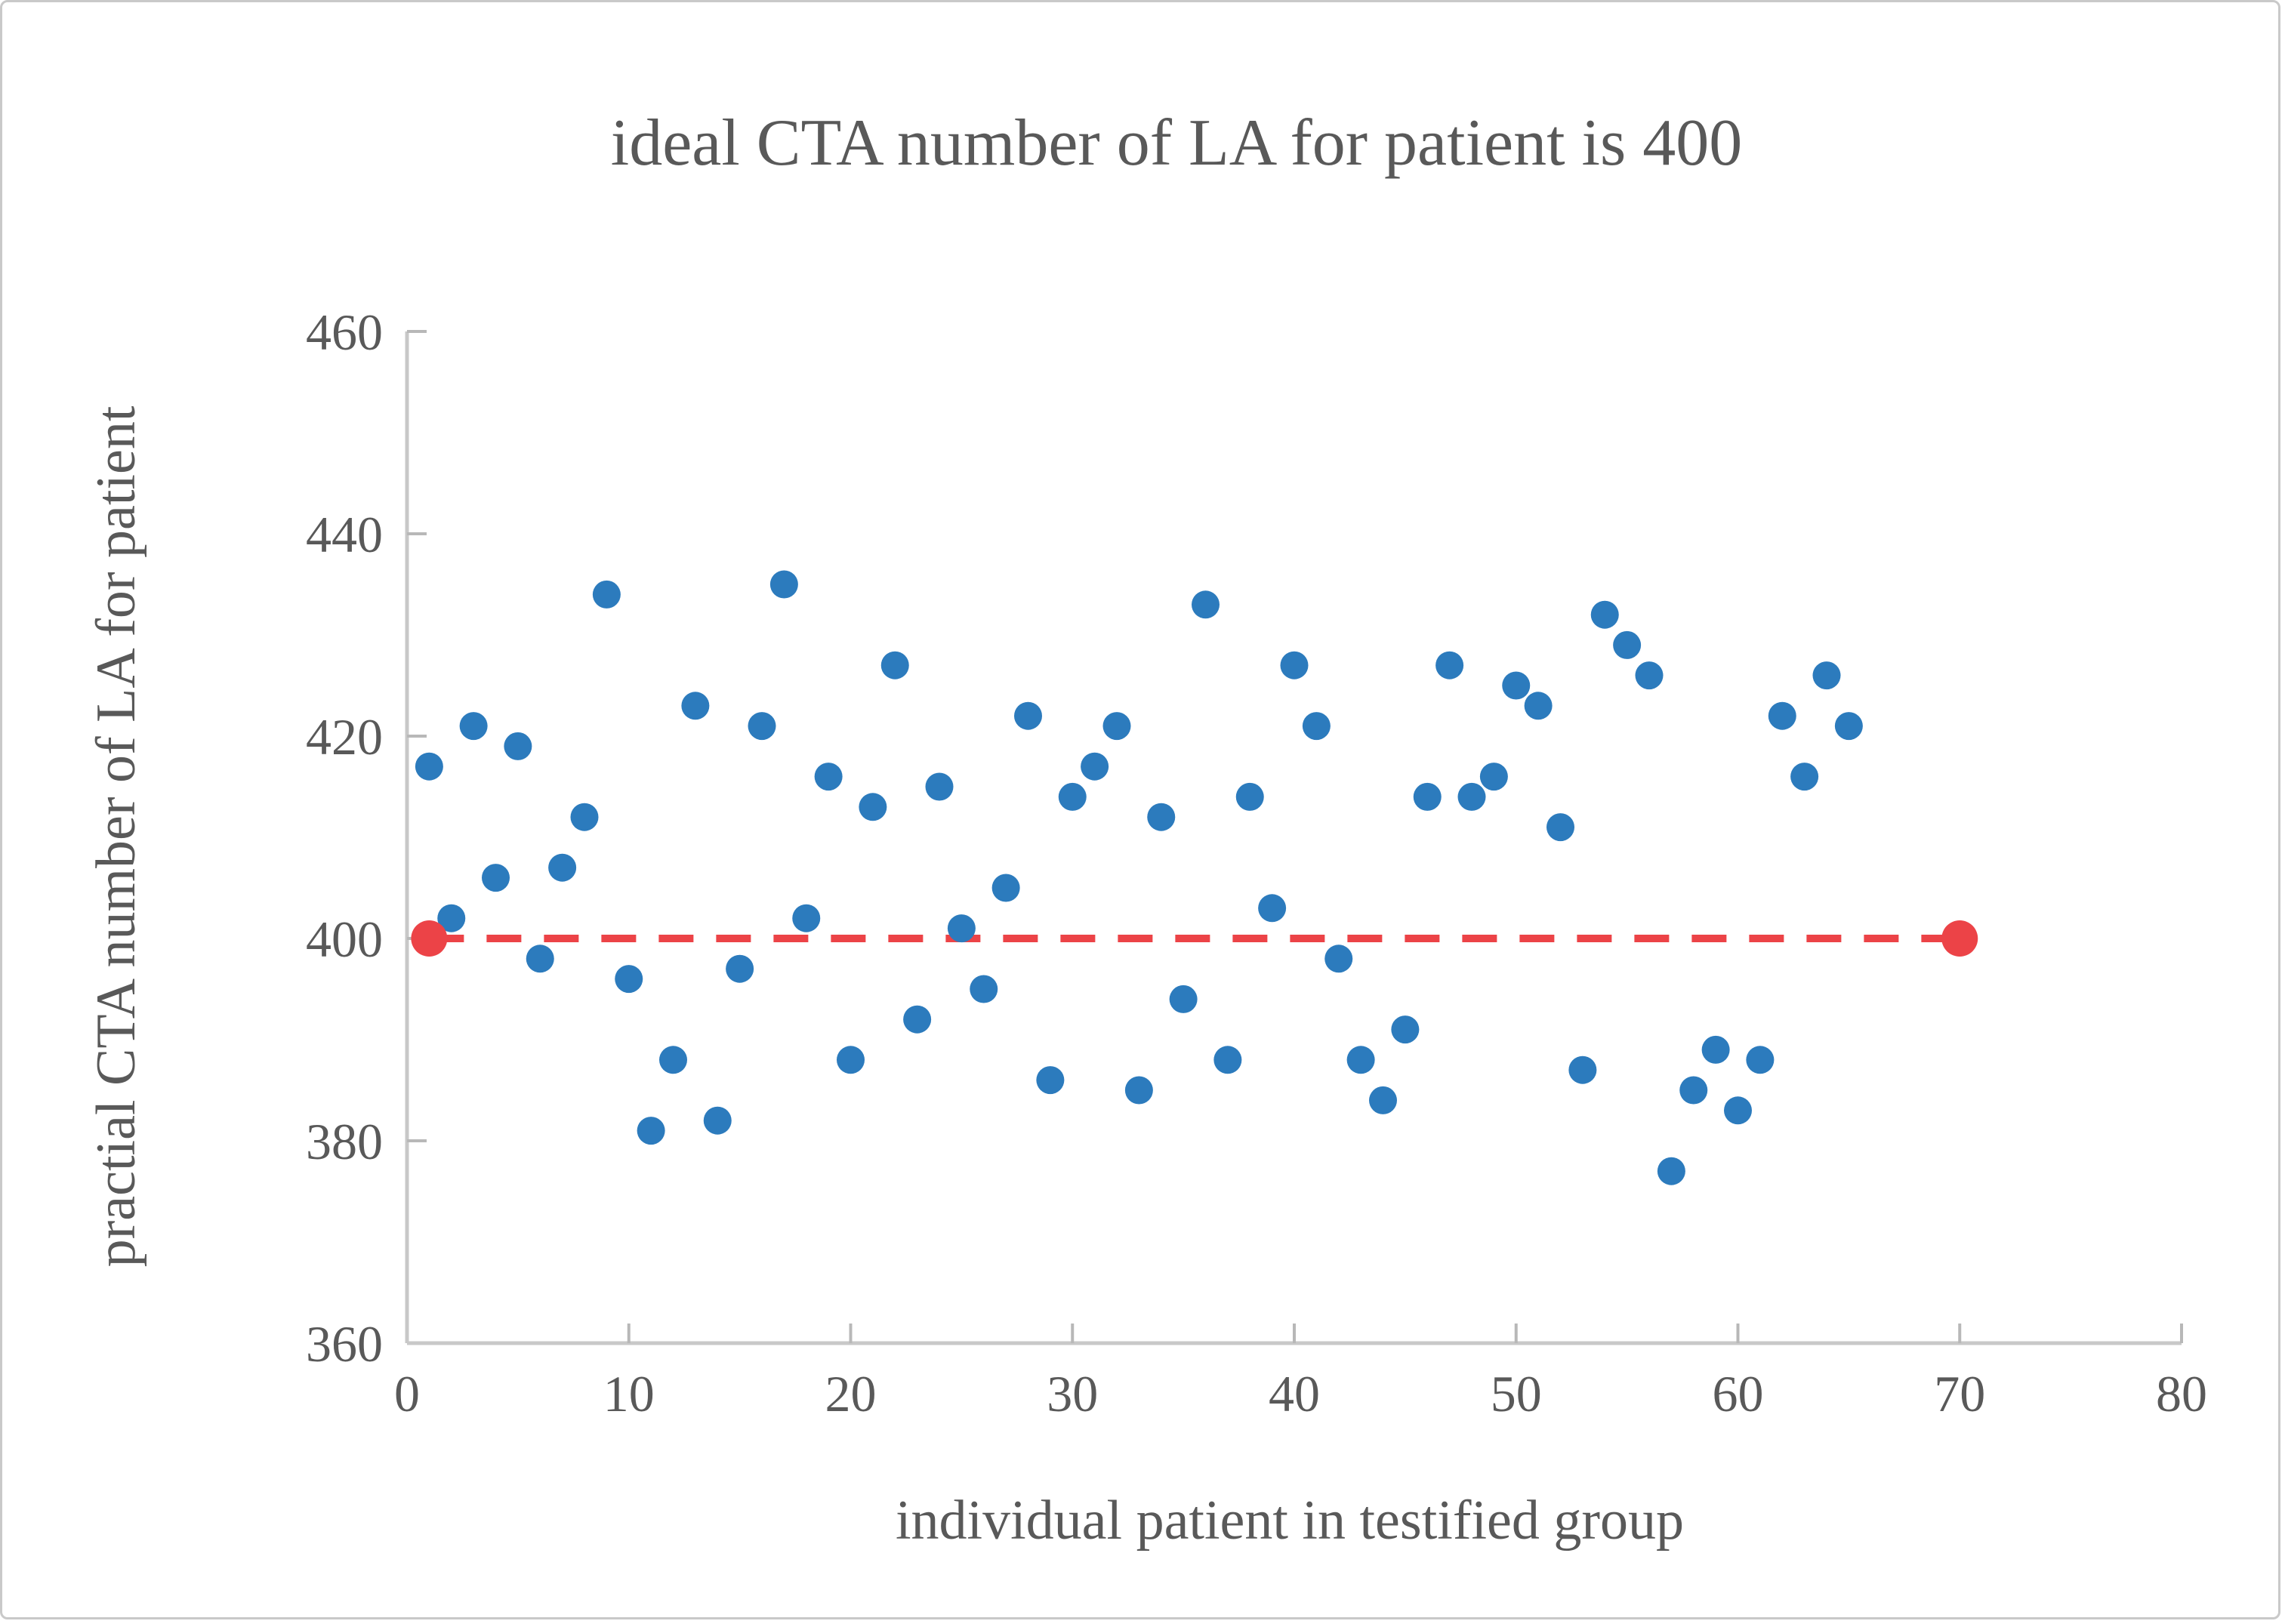  What do you see at coordinates (344, 333) in the screenshot?
I see `y-tick-label: 460` at bounding box center [344, 333].